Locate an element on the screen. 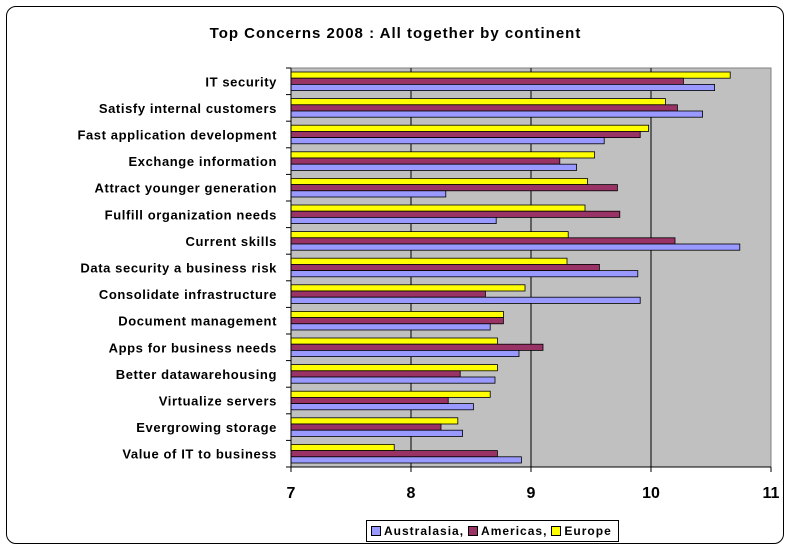 The height and width of the screenshot is (550, 791). category-label: Fast application development is located at coordinates (177, 135).